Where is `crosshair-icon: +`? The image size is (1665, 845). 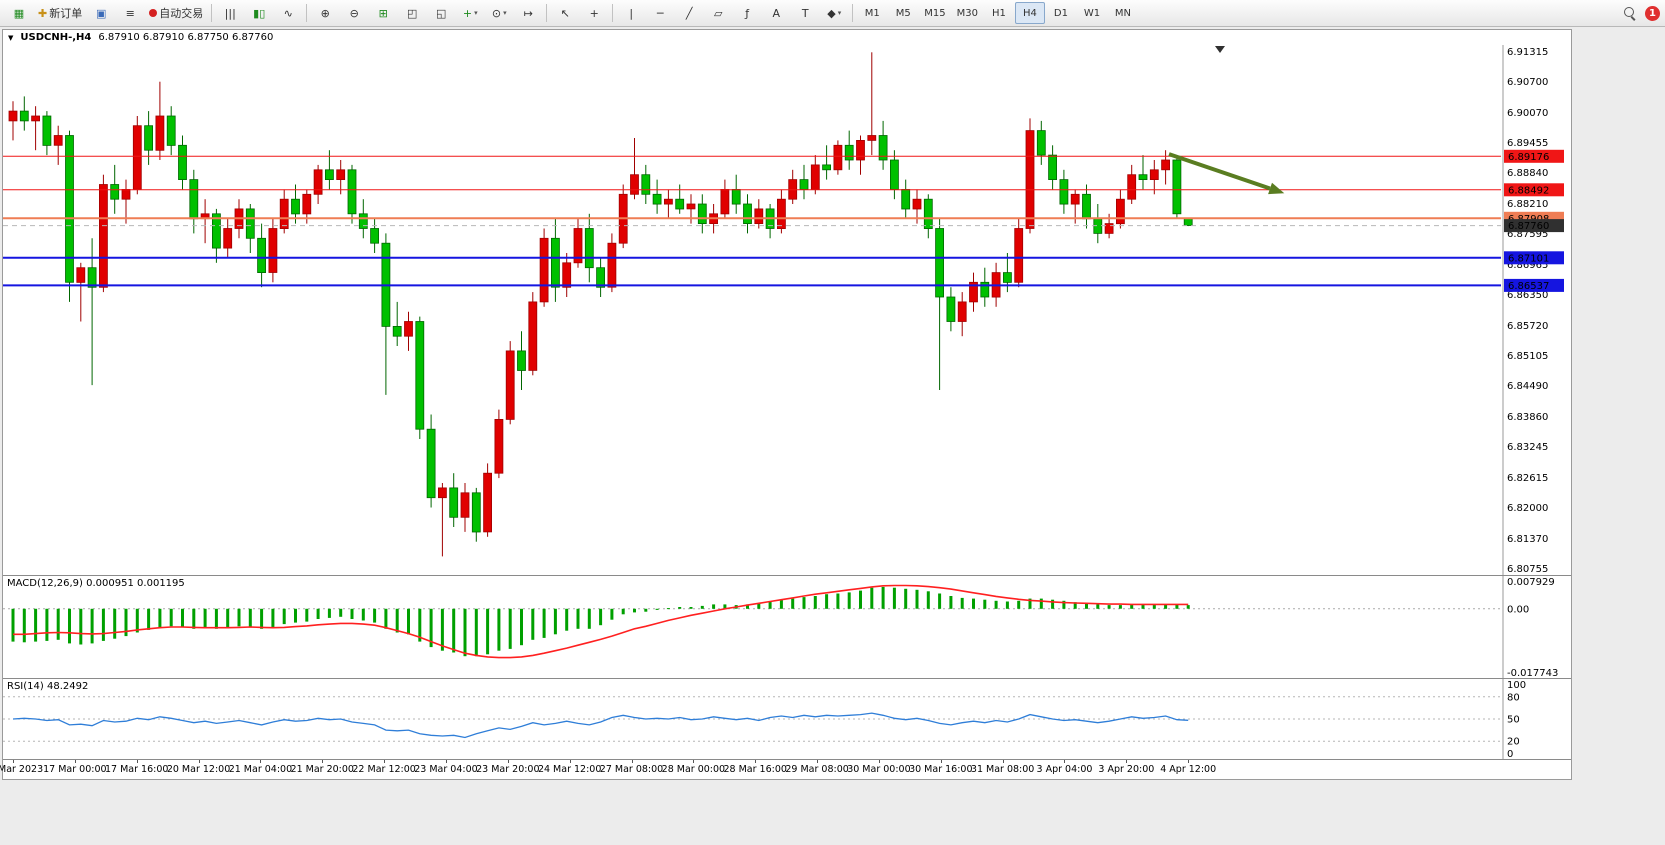 crosshair-icon: + is located at coordinates (594, 13).